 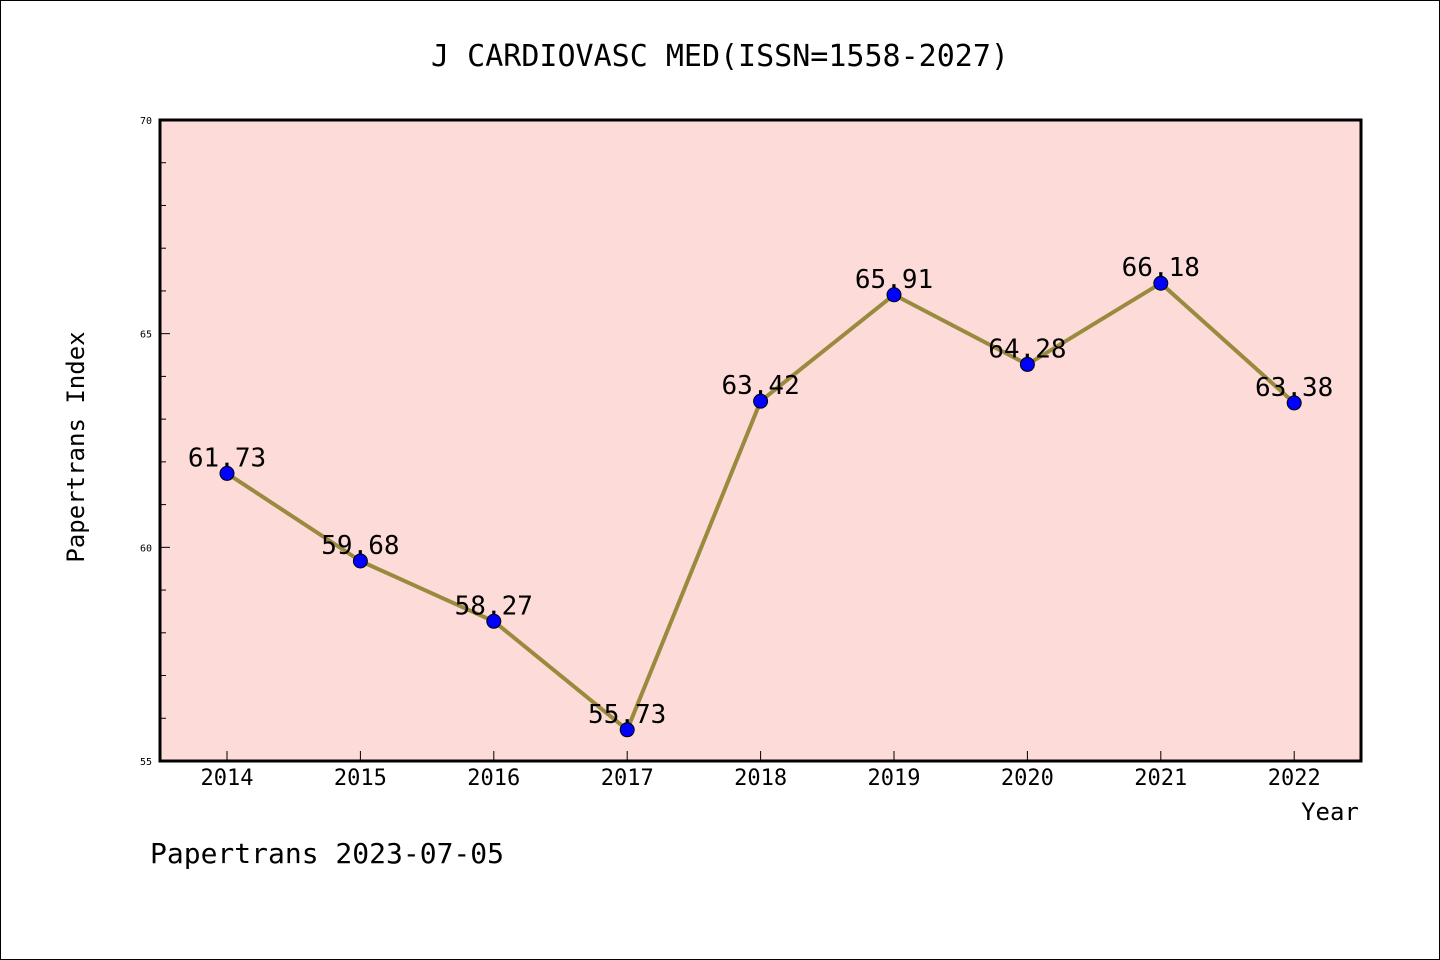 I want to click on y-tick-label: 60, so click(x=146, y=548).